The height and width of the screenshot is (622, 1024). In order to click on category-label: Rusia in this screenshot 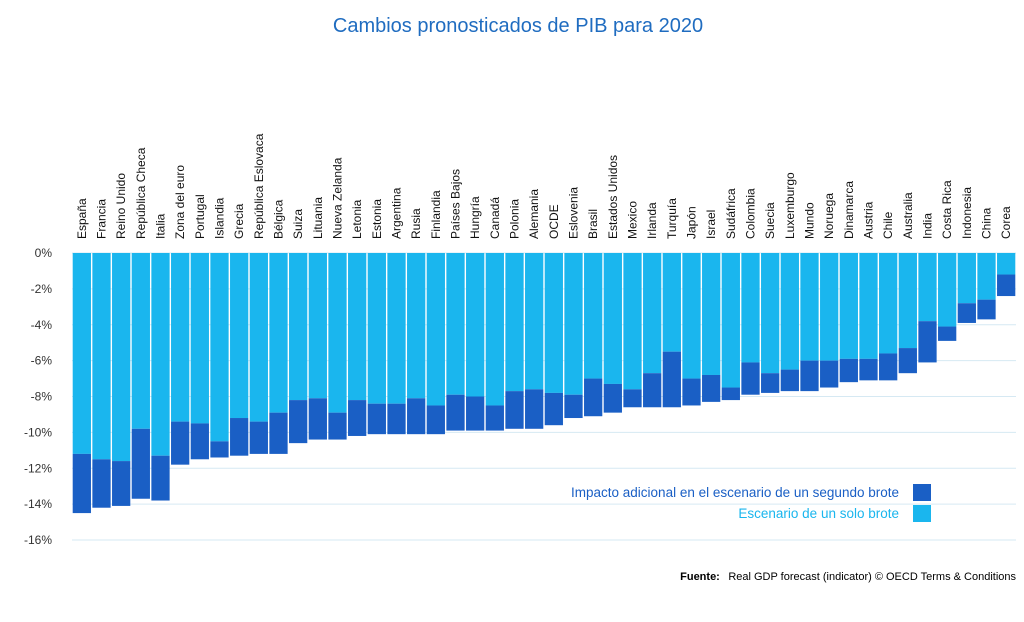, I will do `click(416, 223)`.